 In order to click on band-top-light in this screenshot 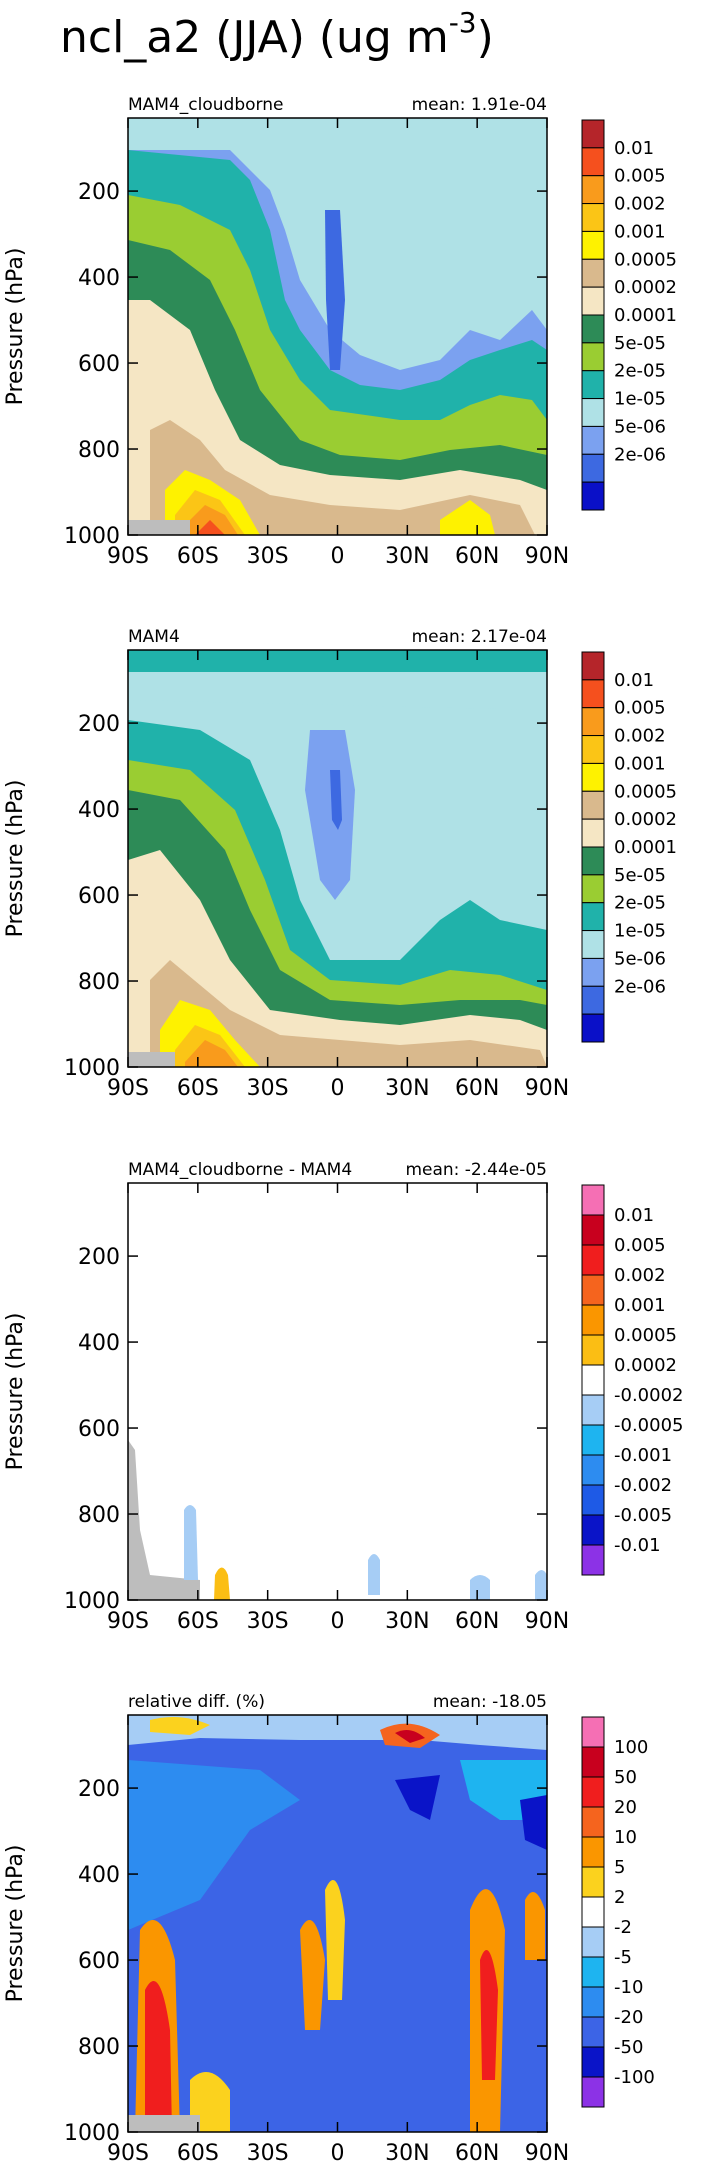, I will do `click(337, 1732)`.